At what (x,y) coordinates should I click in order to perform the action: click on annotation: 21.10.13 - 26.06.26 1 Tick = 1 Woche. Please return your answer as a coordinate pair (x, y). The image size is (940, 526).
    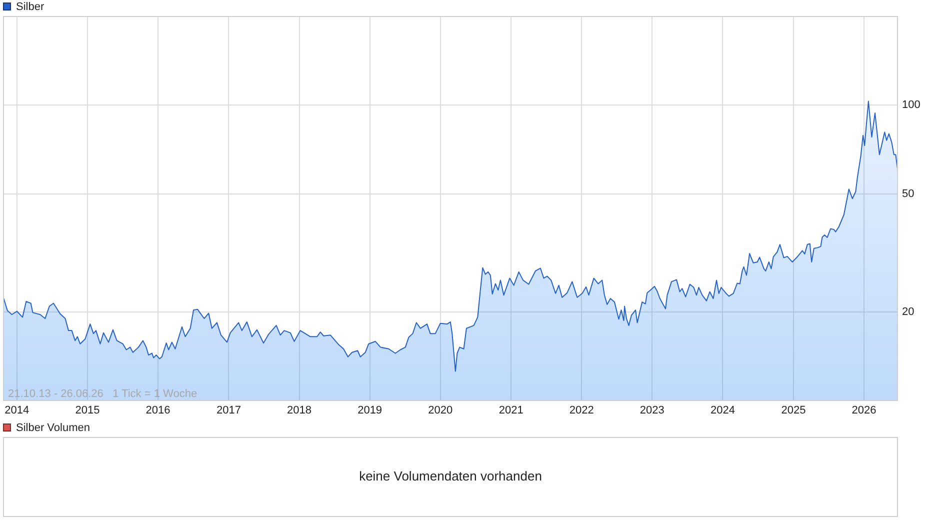
    Looking at the image, I should click on (103, 394).